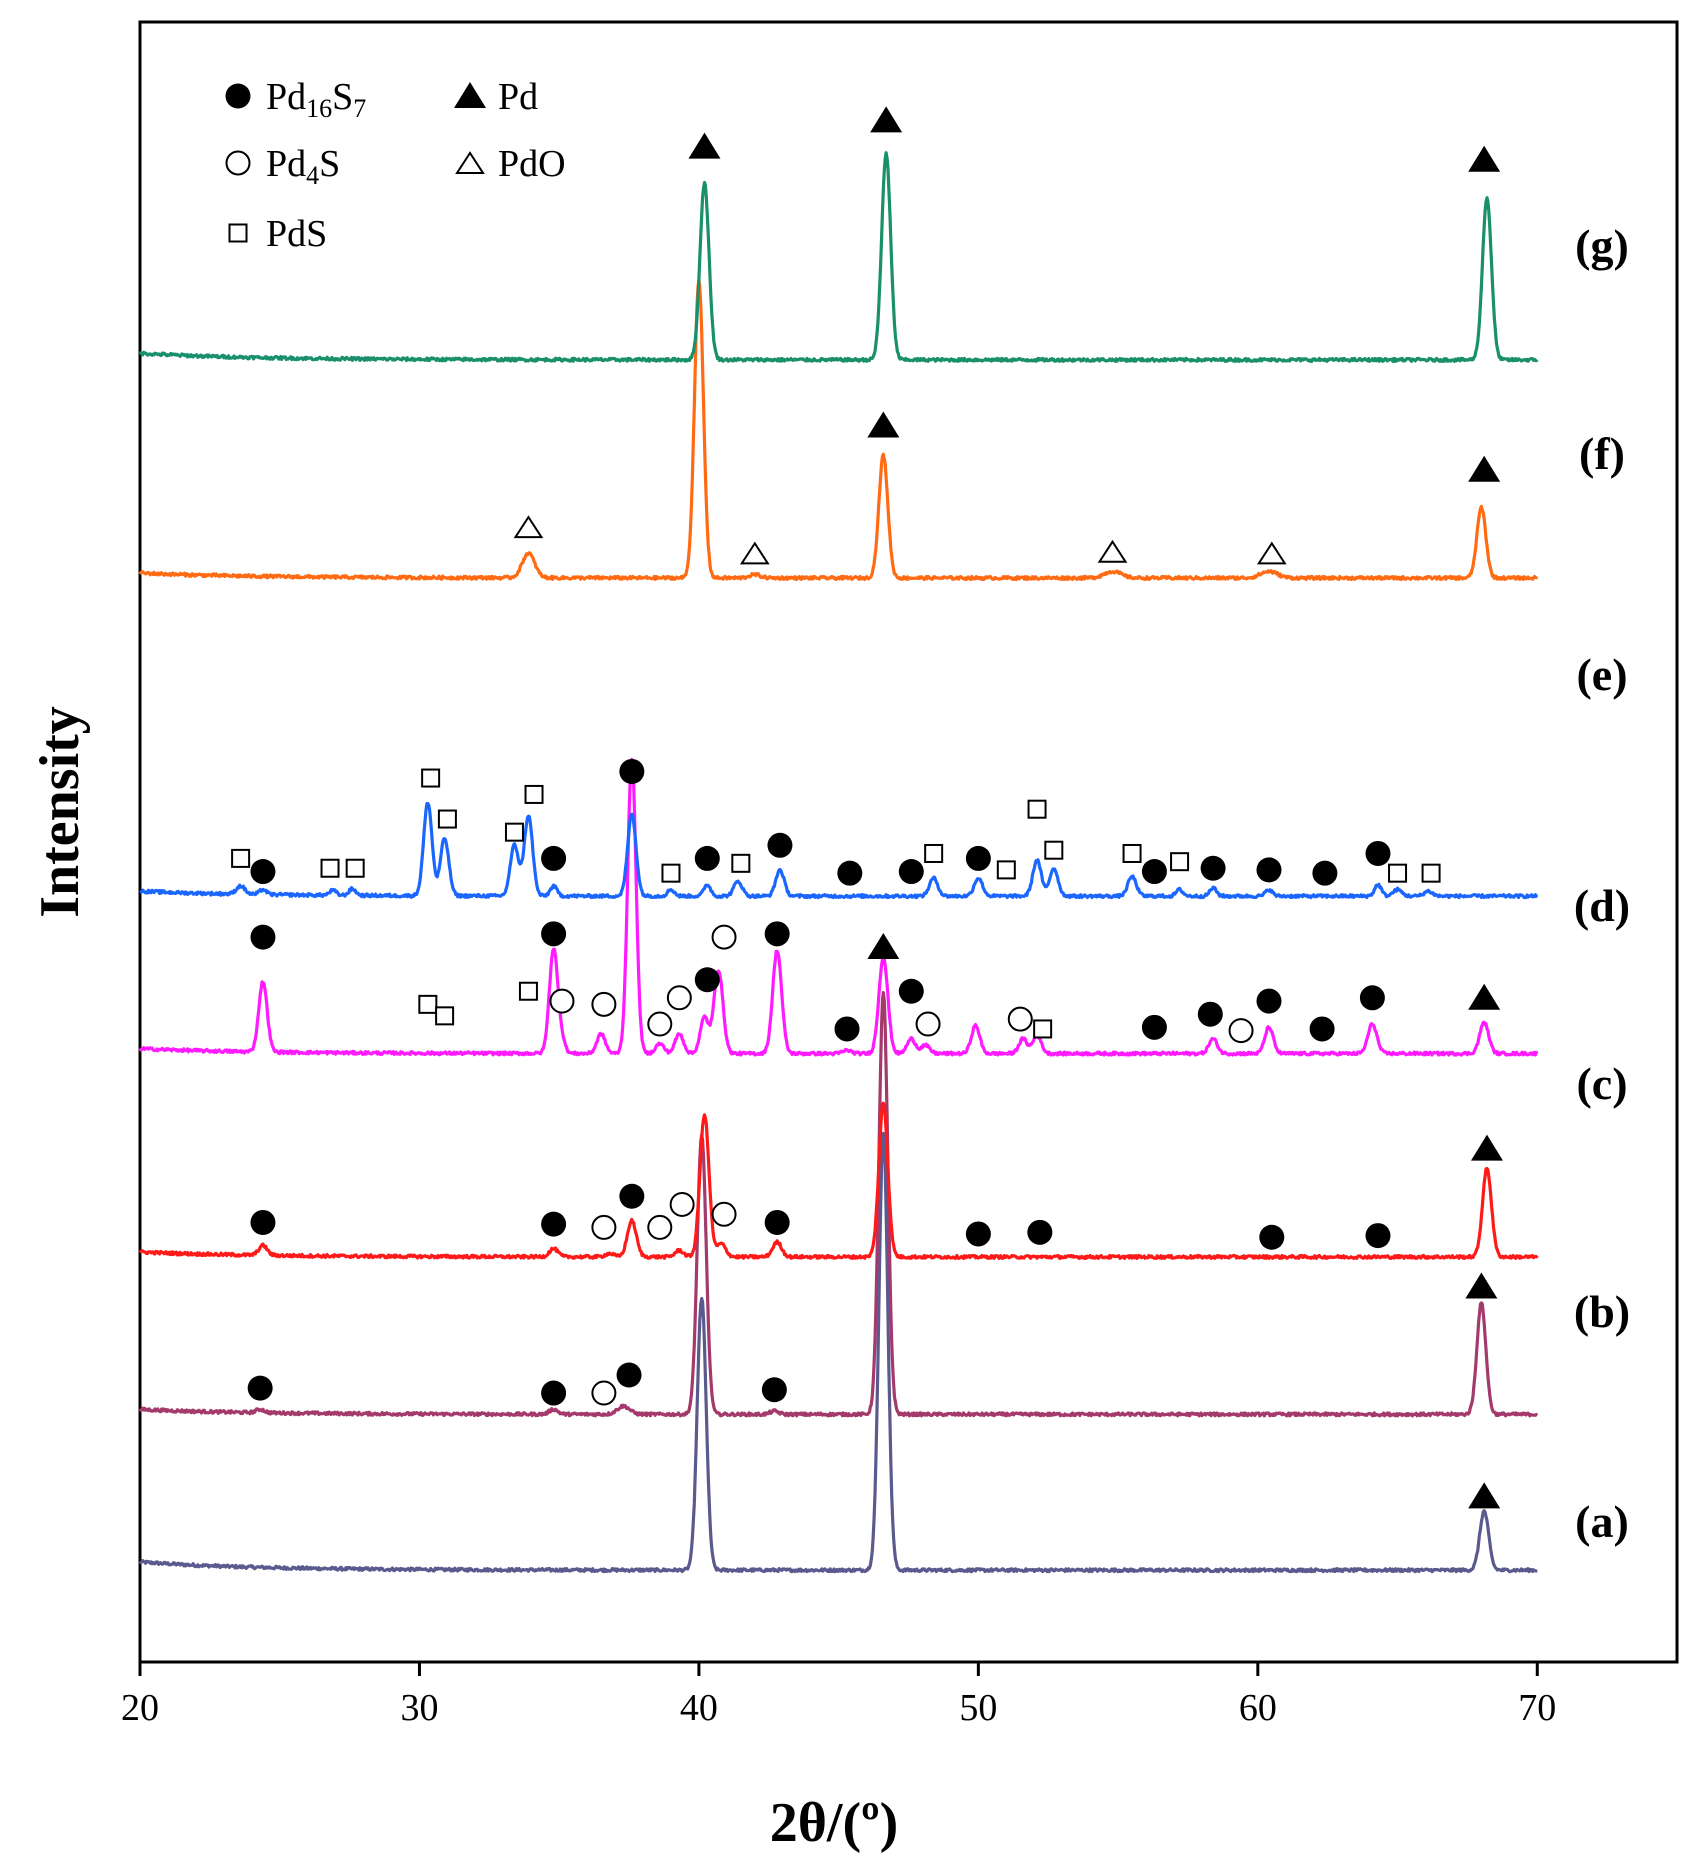 The width and height of the screenshot is (1690, 1859). I want to click on legend-label-pd4s: Pd4S, so click(303, 166).